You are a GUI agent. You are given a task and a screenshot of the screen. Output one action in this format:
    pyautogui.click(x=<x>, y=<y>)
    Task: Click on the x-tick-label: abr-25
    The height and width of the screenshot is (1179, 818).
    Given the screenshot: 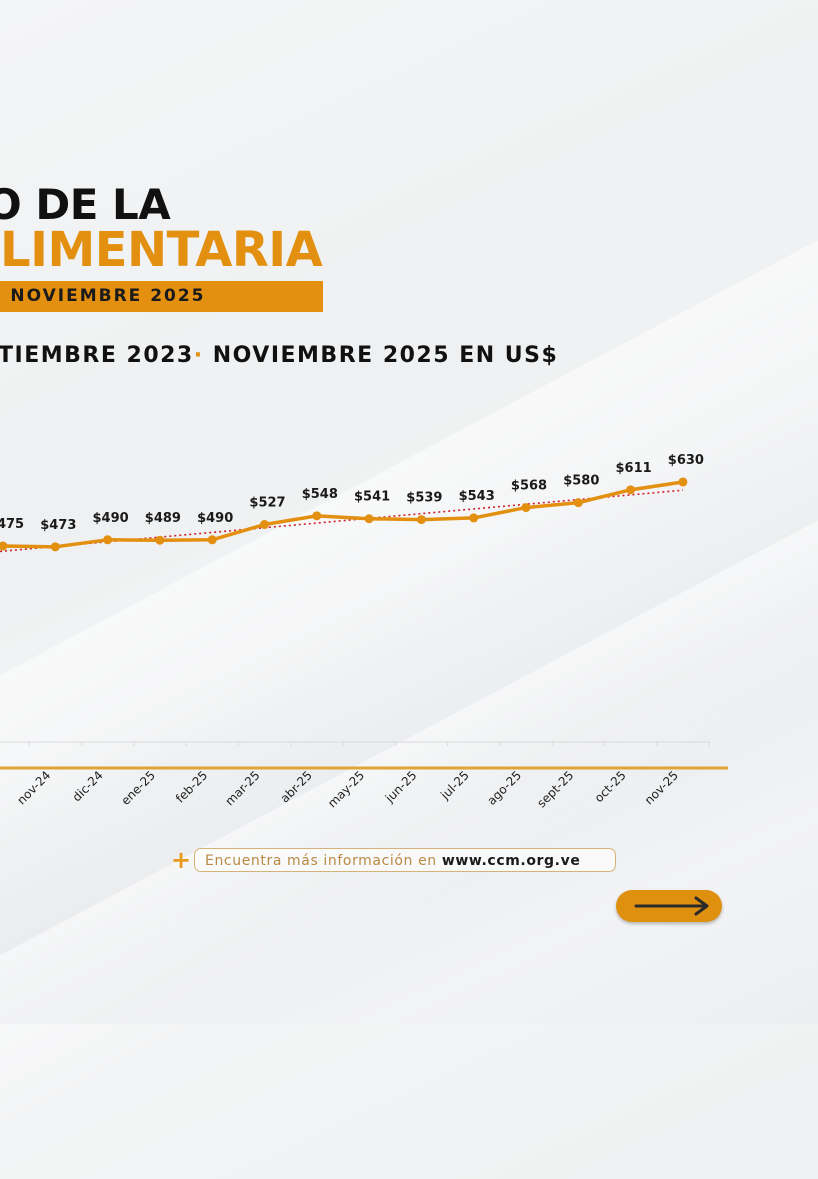 What is the action you would take?
    pyautogui.click(x=296, y=786)
    